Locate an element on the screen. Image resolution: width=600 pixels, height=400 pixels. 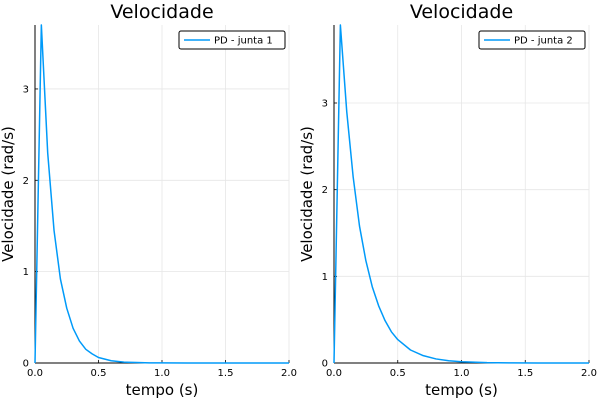
legend: PD - junta 1 is located at coordinates (232, 40).